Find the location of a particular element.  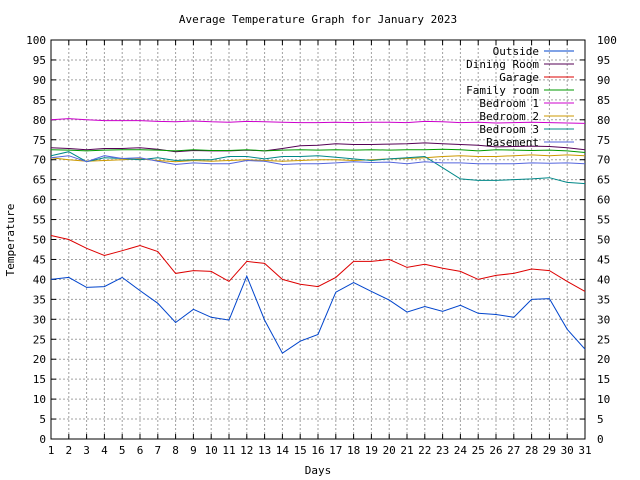

y-tick-label-right: 85 is located at coordinates (603, 100).